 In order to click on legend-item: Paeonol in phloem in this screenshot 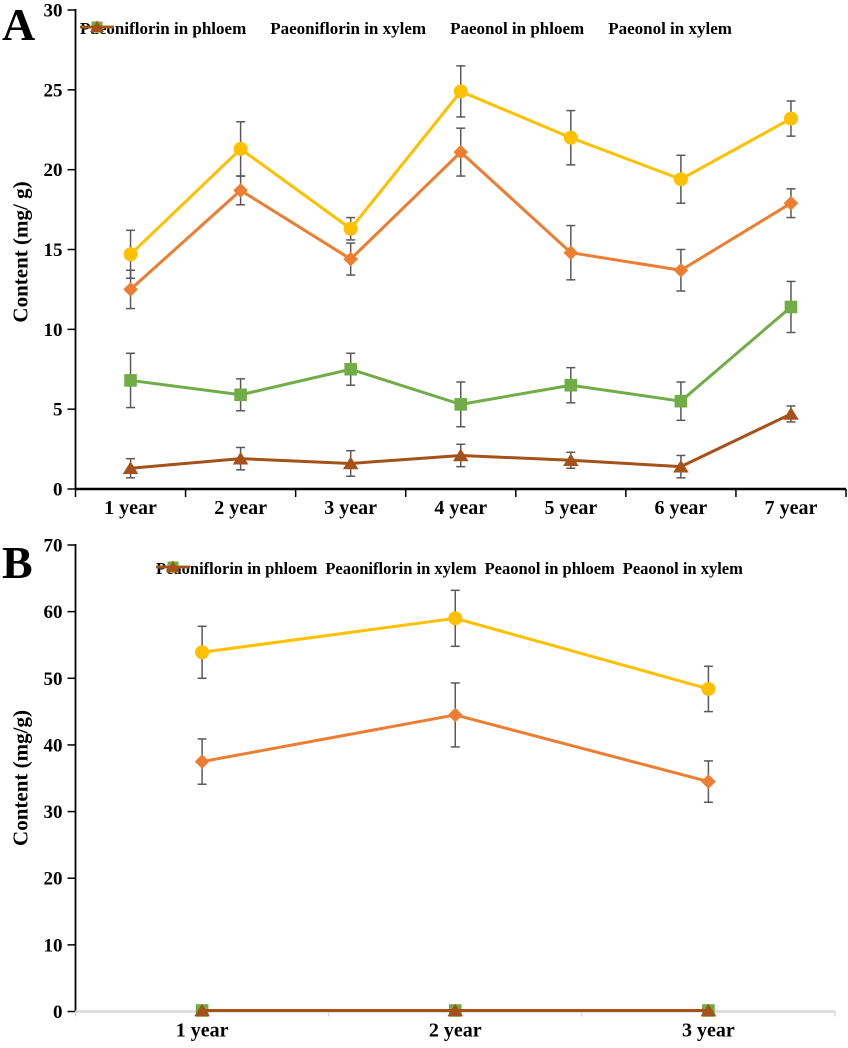, I will do `click(332, 29)`.